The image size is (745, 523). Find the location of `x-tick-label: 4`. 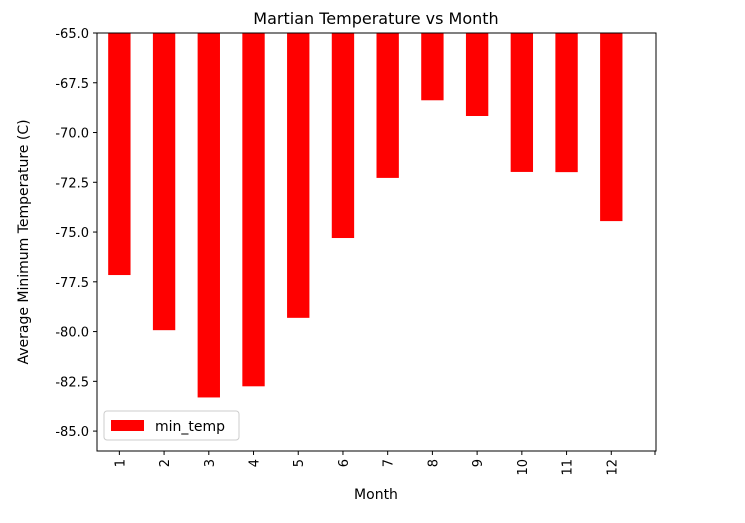

x-tick-label: 4 is located at coordinates (255, 463).